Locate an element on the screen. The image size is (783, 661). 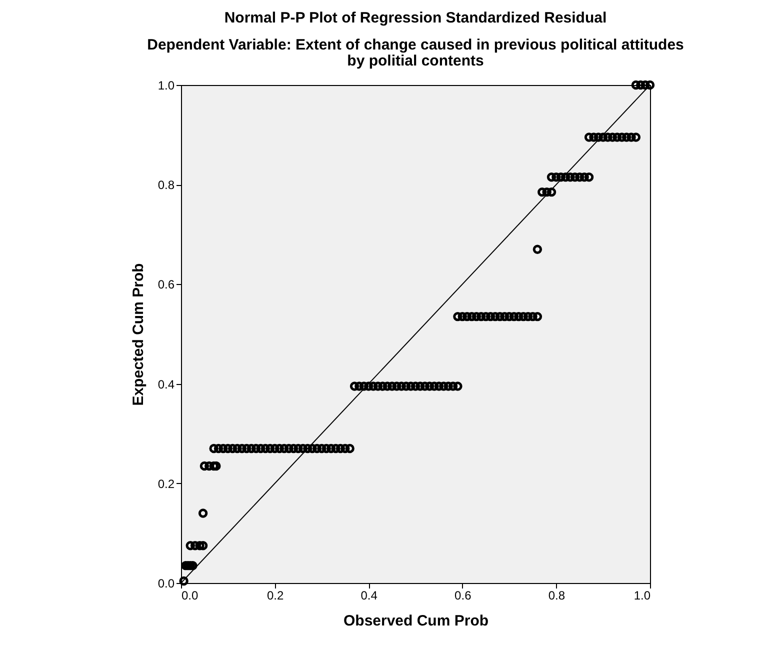
x-tick-label: 0.0 is located at coordinates (190, 595).